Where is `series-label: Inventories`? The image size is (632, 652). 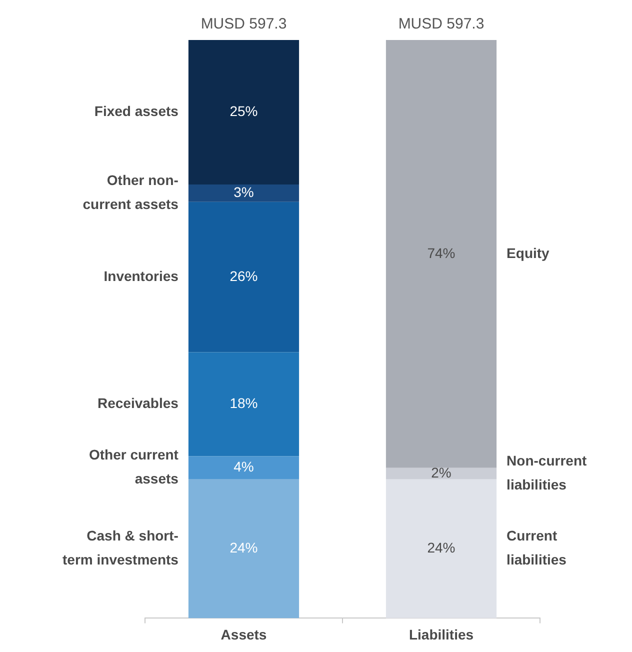
series-label: Inventories is located at coordinates (141, 276).